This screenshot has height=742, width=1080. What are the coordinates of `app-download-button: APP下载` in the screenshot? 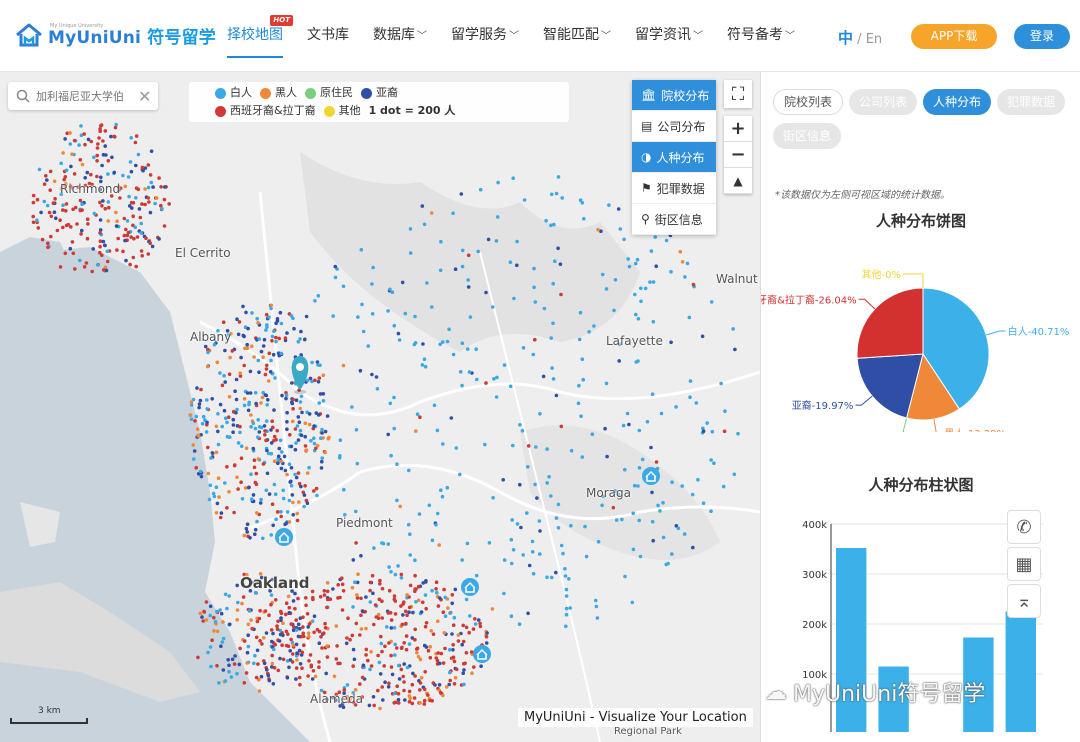 It's located at (954, 36).